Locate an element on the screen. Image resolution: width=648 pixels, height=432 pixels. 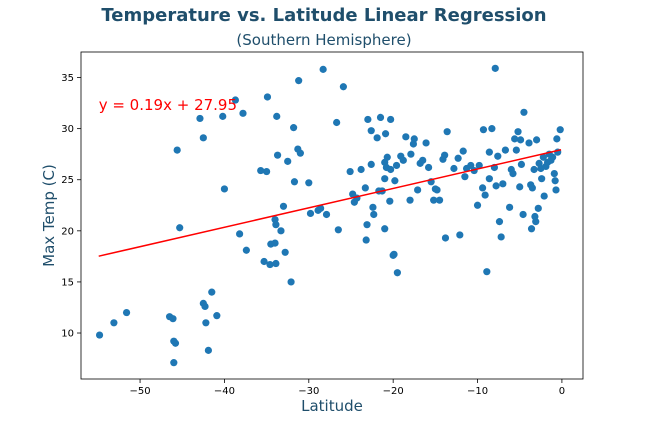
x-tick-label: −50 is located at coordinates (140, 391).